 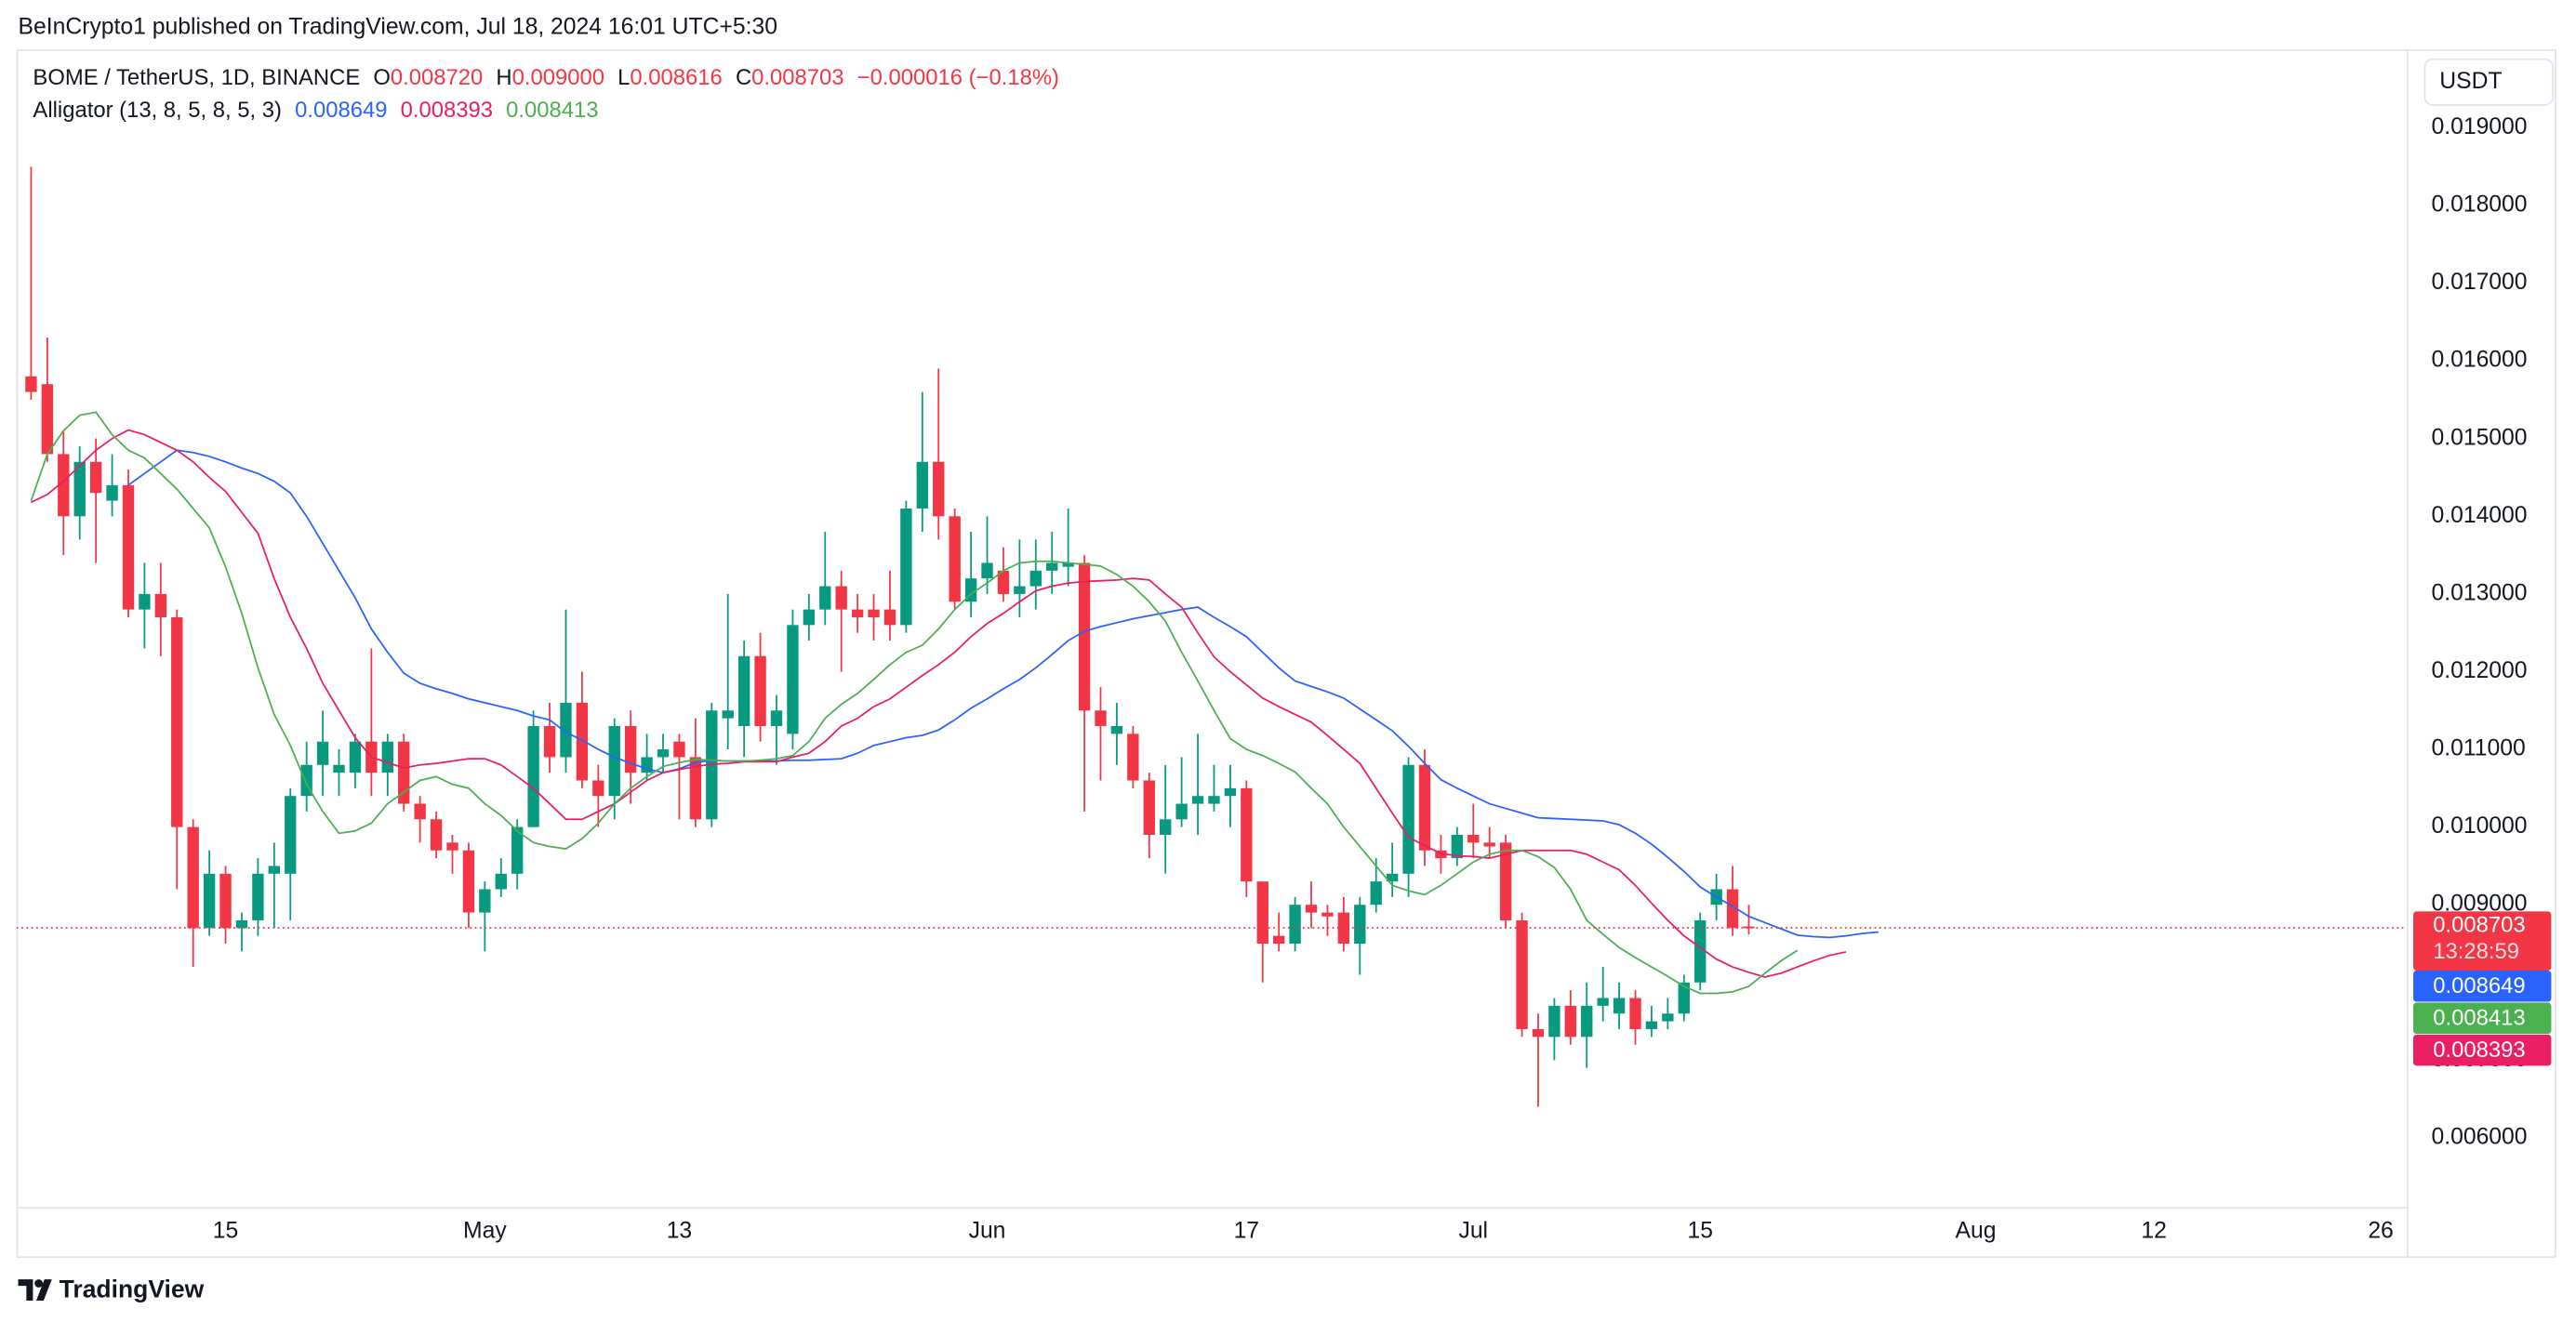 I want to click on ohlc-key: O, so click(x=382, y=77).